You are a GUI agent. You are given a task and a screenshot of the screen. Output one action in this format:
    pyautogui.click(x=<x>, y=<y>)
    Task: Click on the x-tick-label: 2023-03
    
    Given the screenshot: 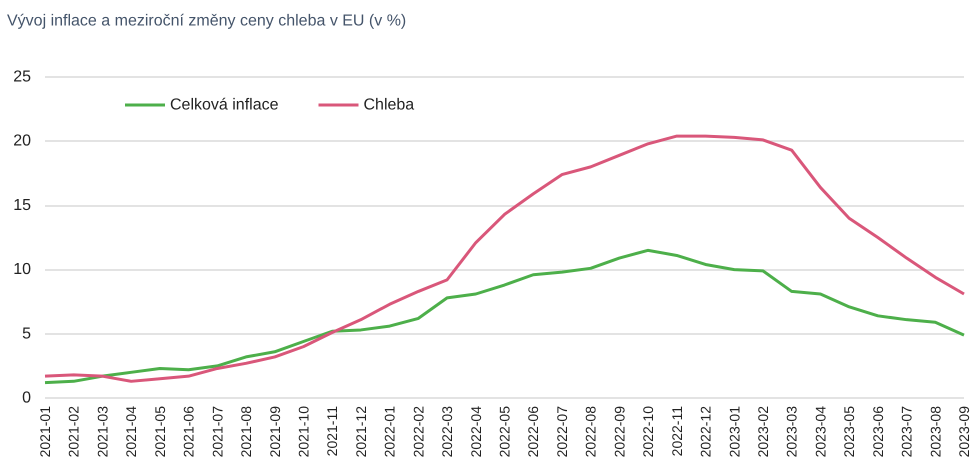 What is the action you would take?
    pyautogui.click(x=792, y=432)
    